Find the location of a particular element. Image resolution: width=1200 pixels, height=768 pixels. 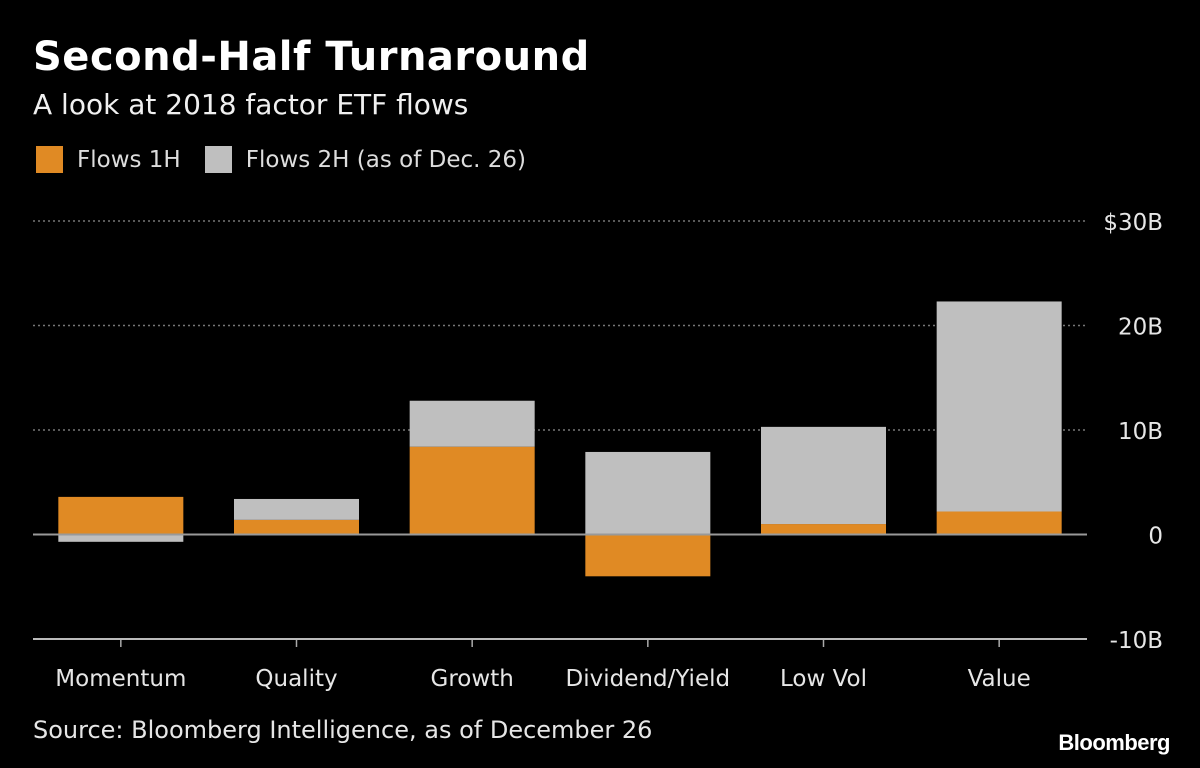

legend-swatch-gray is located at coordinates (218, 159).